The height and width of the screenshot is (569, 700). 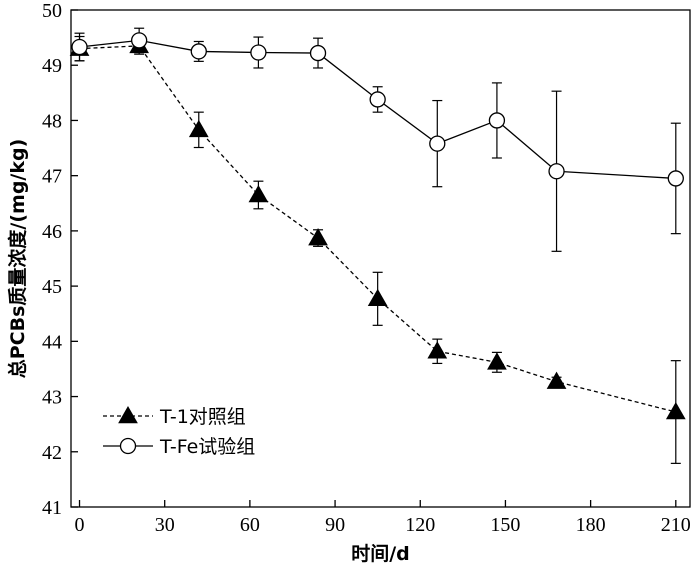 I want to click on legend-label: T-Fe试验组, so click(x=207, y=447).